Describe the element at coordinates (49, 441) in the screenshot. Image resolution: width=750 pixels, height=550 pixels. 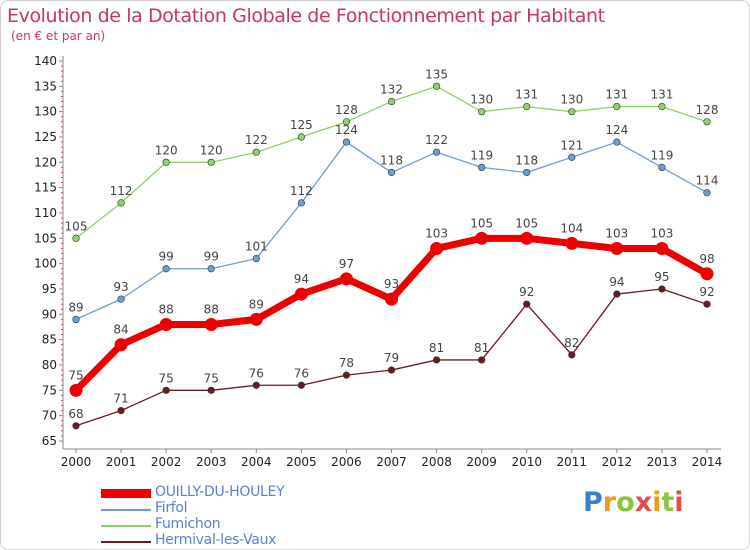
I see `y-tick-label: 65` at that location.